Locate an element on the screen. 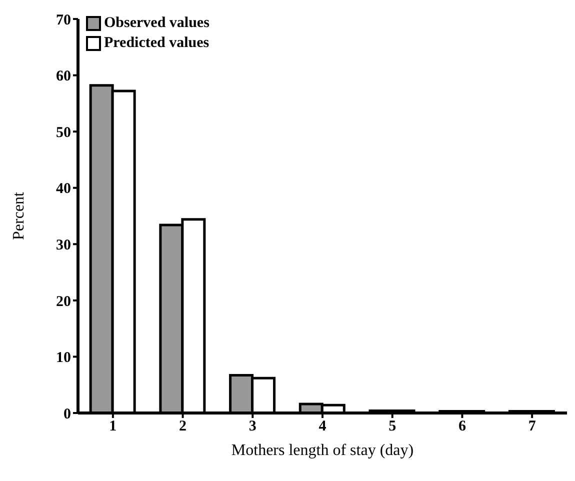 The image size is (575, 481). y-tick-label: 10 is located at coordinates (63, 358).